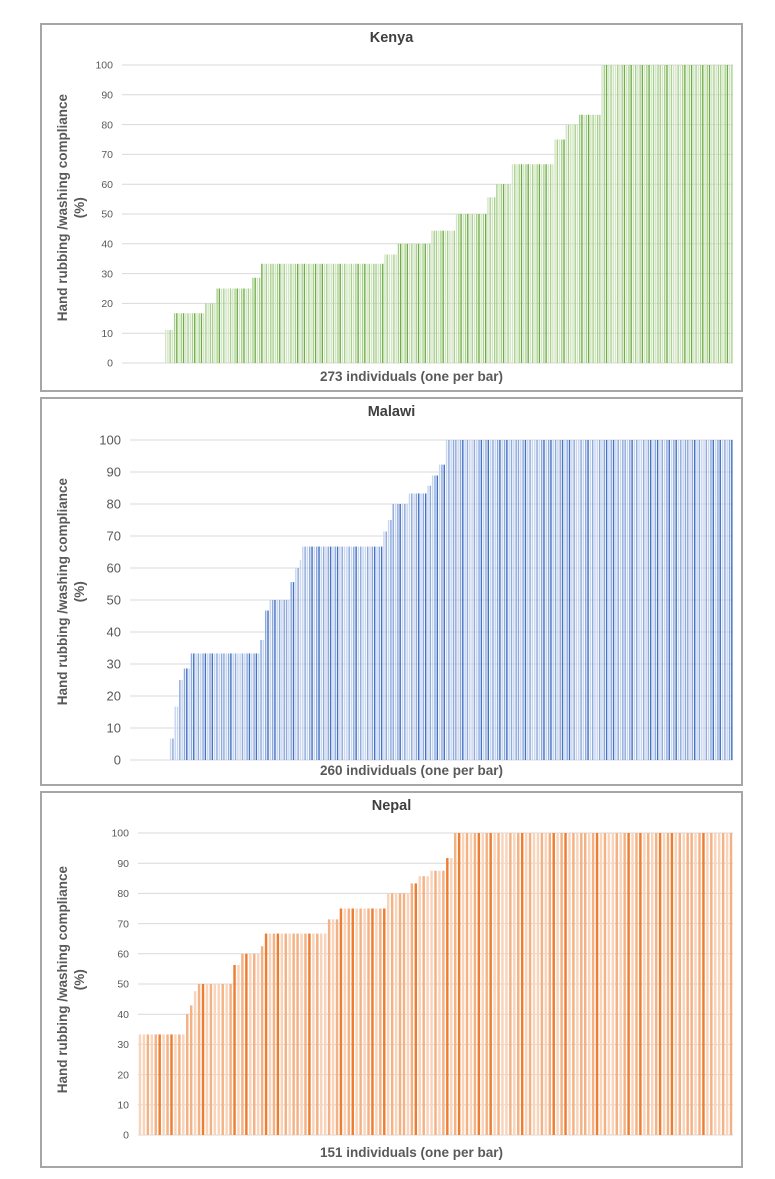  Describe the element at coordinates (123, 1075) in the screenshot. I see `y-tick-label: 20` at that location.